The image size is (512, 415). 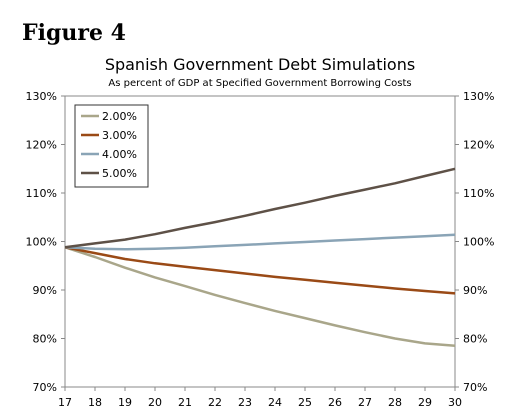 I want to click on y-tick-label-right: 100%, so click(x=478, y=242).